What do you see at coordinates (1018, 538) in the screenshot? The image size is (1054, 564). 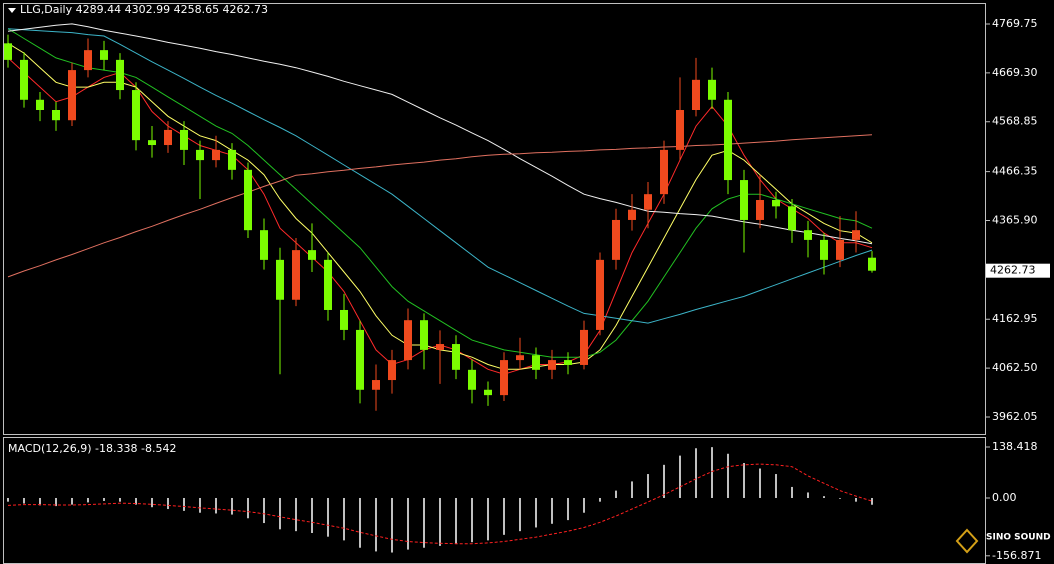 I see `watermark: SINO SOUND` at bounding box center [1018, 538].